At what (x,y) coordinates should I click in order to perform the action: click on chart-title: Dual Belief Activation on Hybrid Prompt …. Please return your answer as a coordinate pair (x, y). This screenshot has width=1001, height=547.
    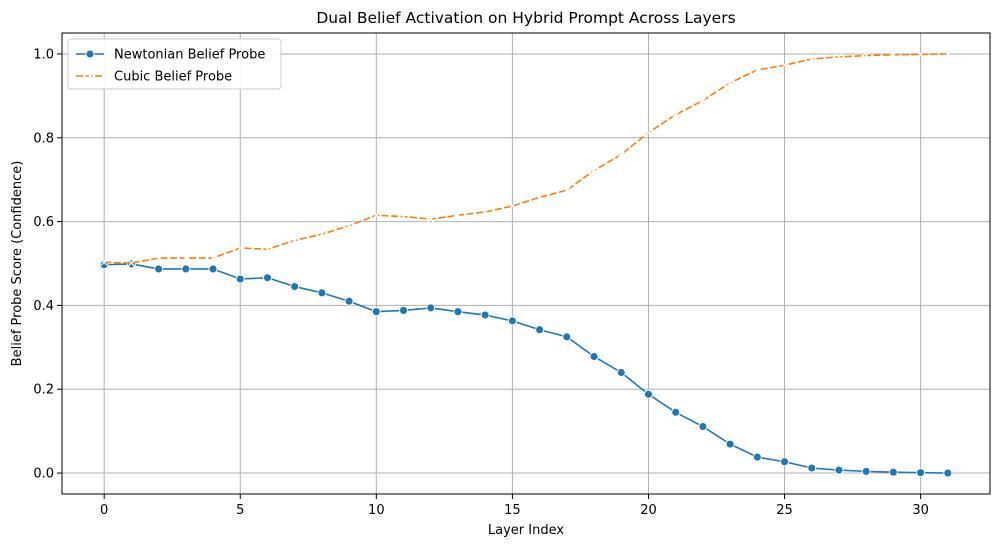
    Looking at the image, I should click on (525, 18).